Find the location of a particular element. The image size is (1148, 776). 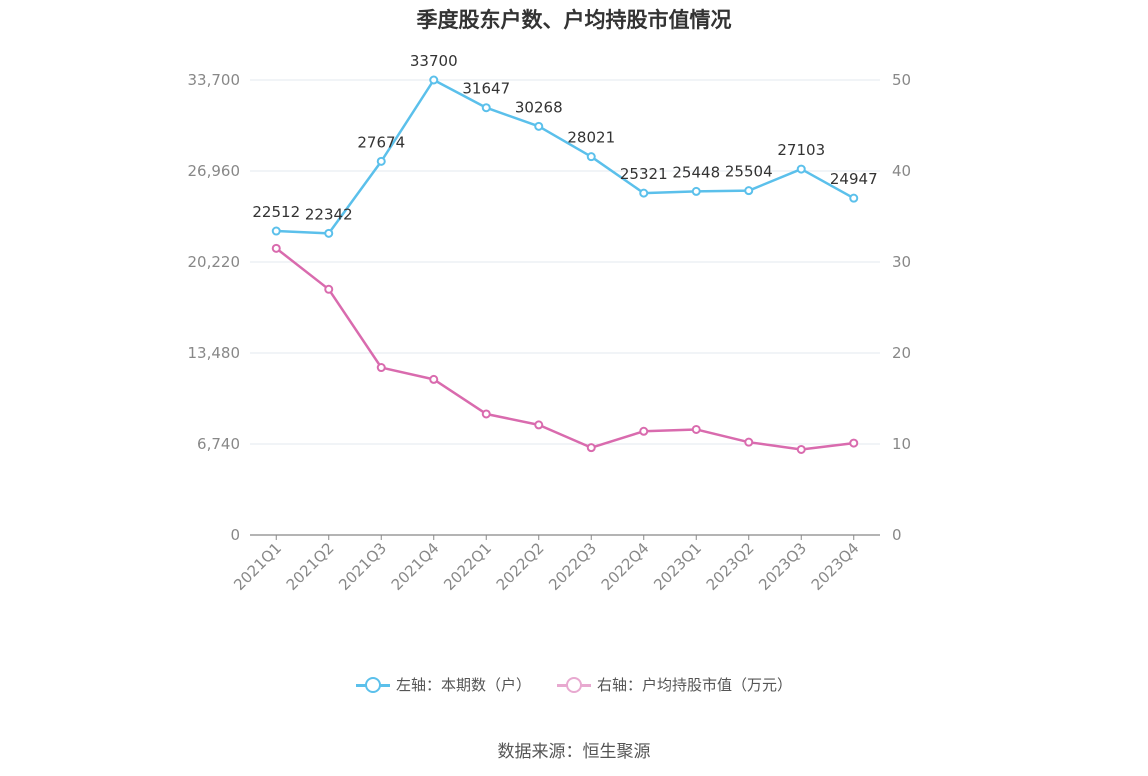

data-label: 22342 is located at coordinates (329, 214).